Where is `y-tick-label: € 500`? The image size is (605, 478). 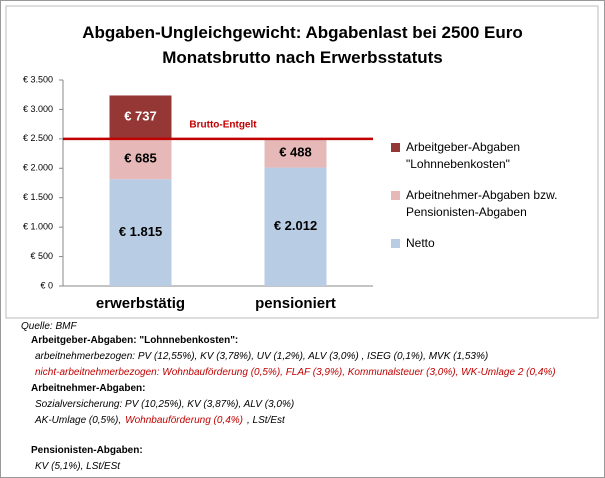 y-tick-label: € 500 is located at coordinates (41, 256).